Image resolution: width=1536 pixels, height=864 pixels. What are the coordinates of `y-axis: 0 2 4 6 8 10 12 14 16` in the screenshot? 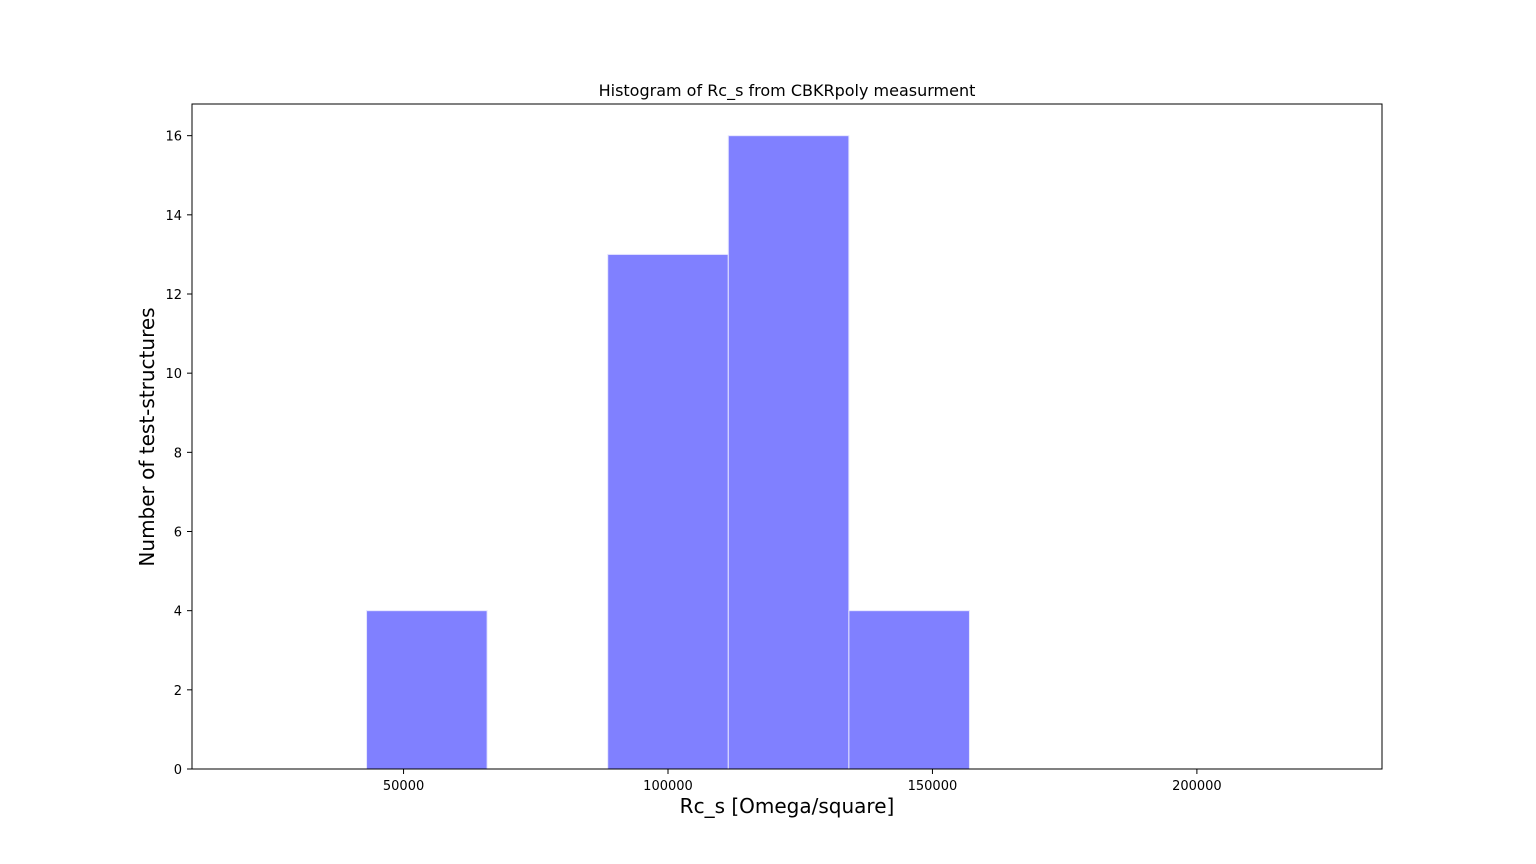 It's located at (178, 454).